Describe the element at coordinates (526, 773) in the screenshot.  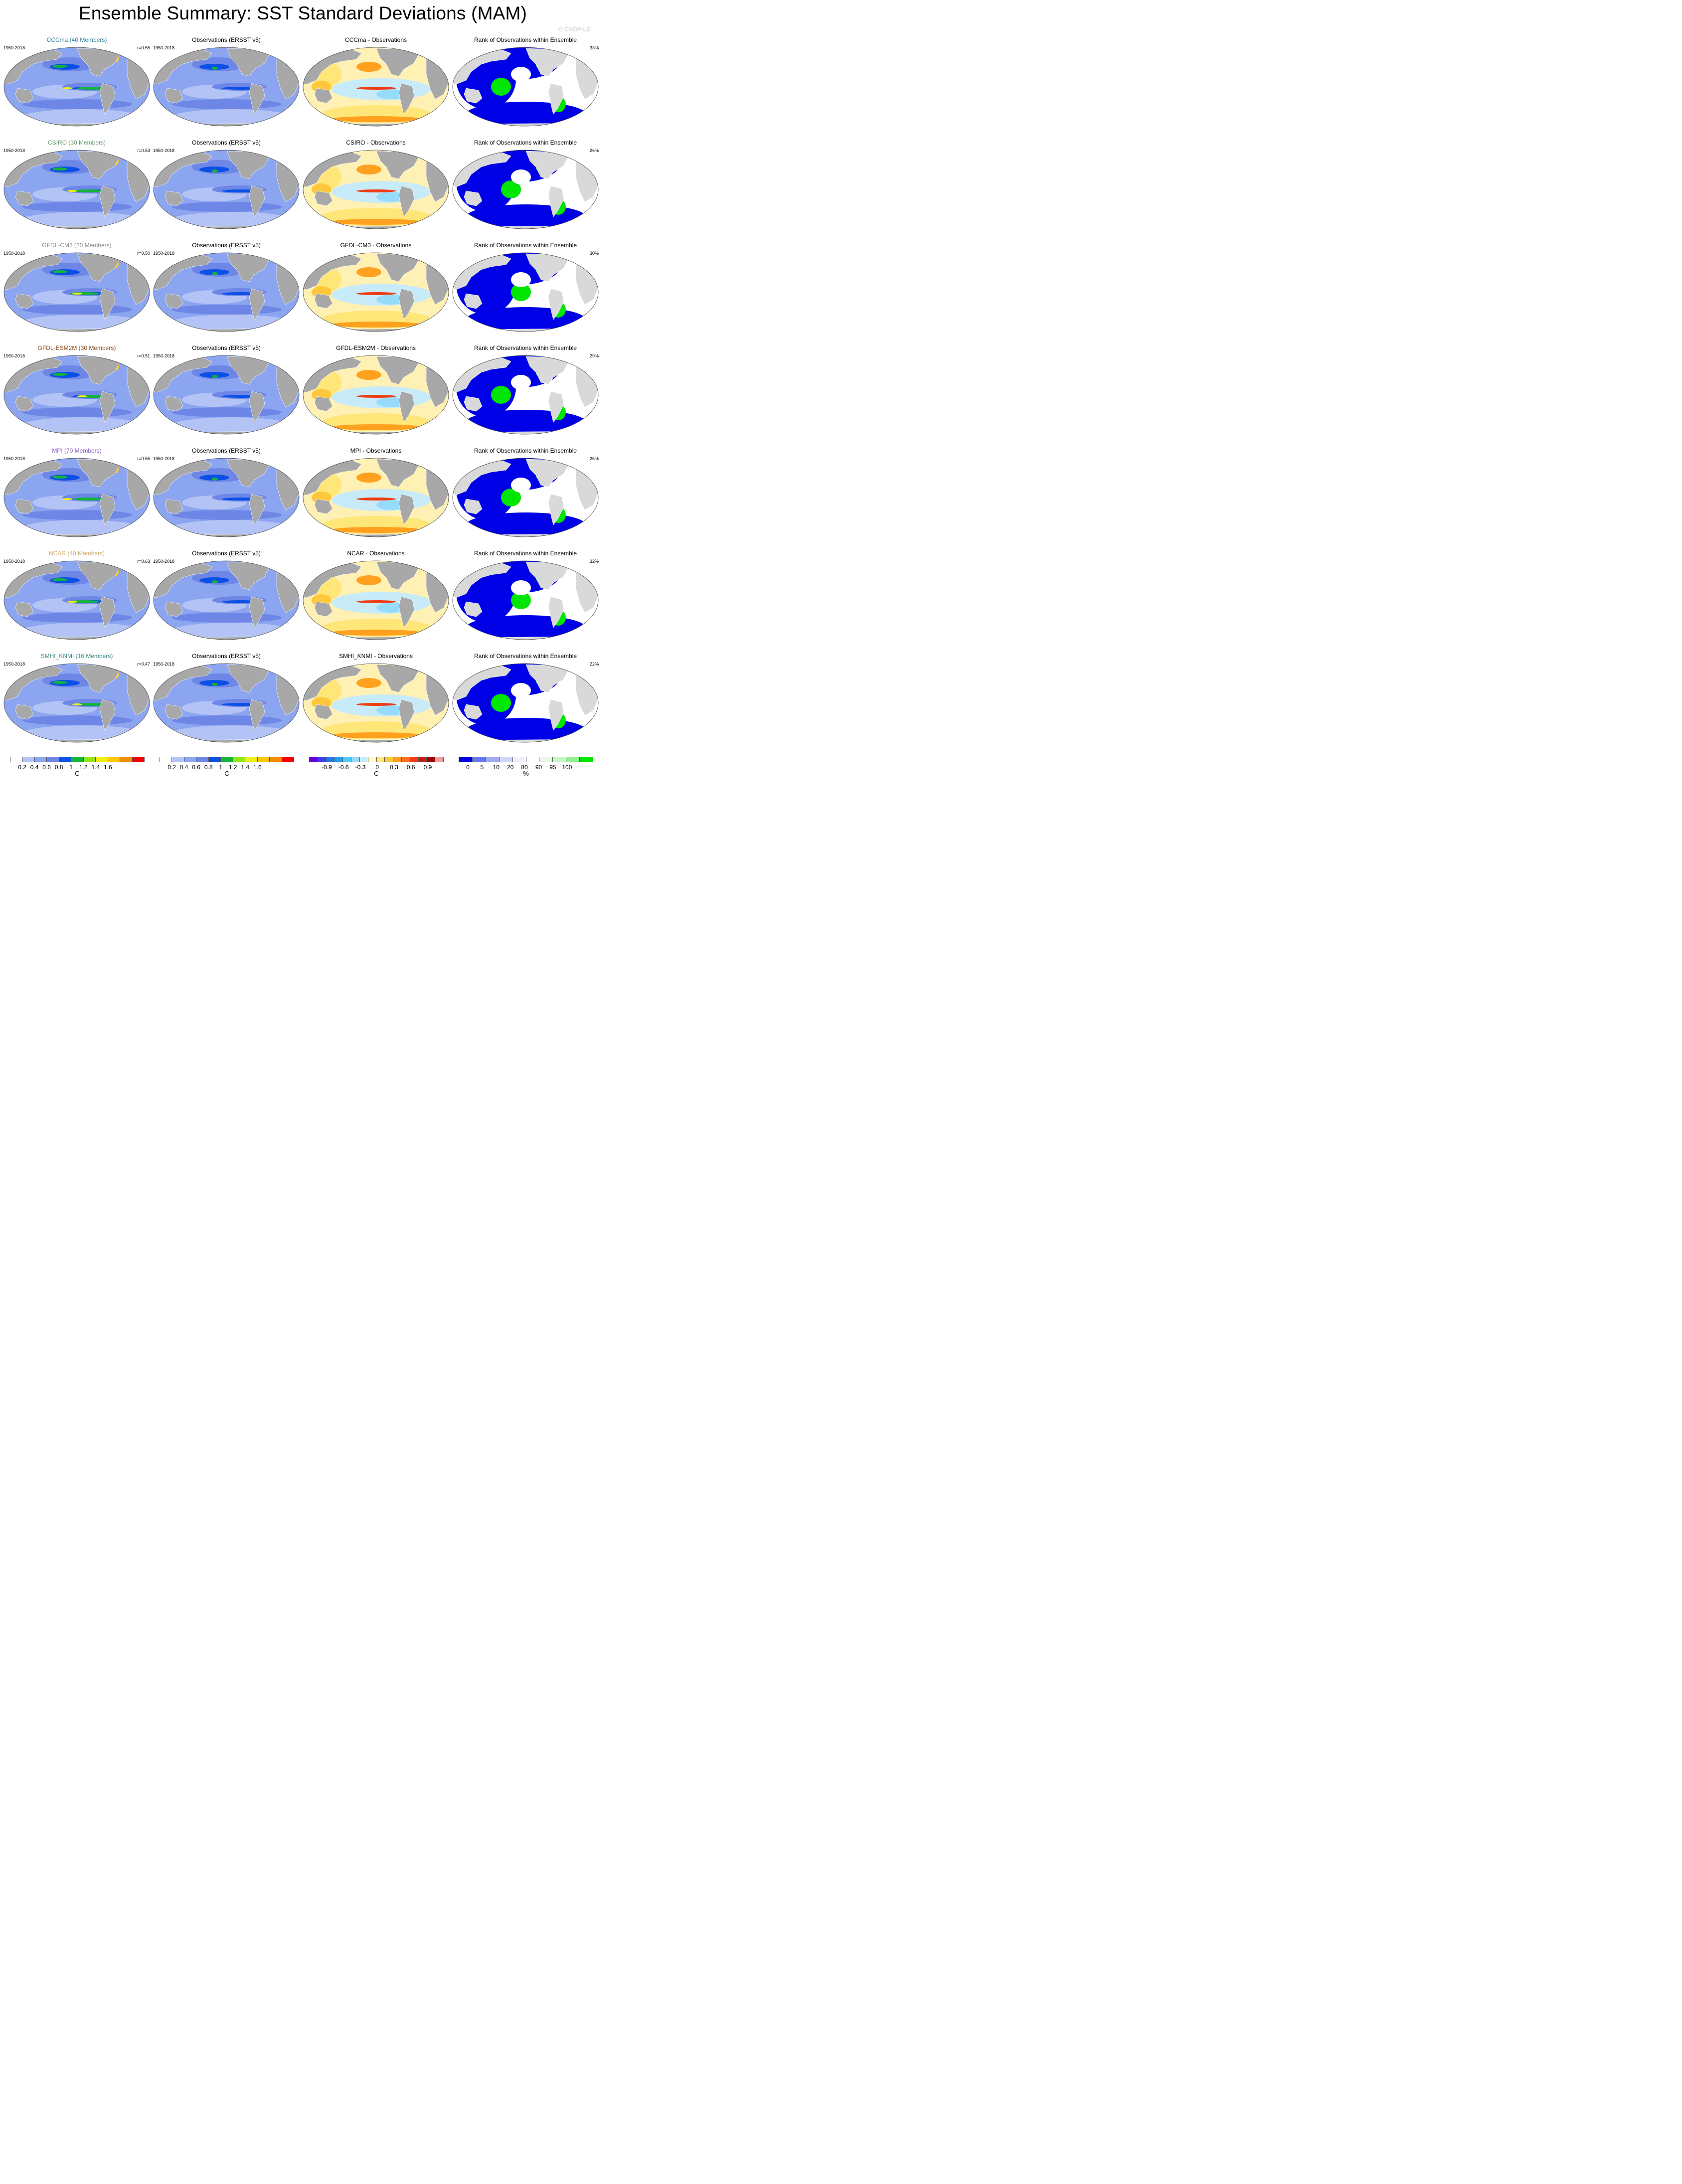
I see `colorbar-unit: %` at that location.